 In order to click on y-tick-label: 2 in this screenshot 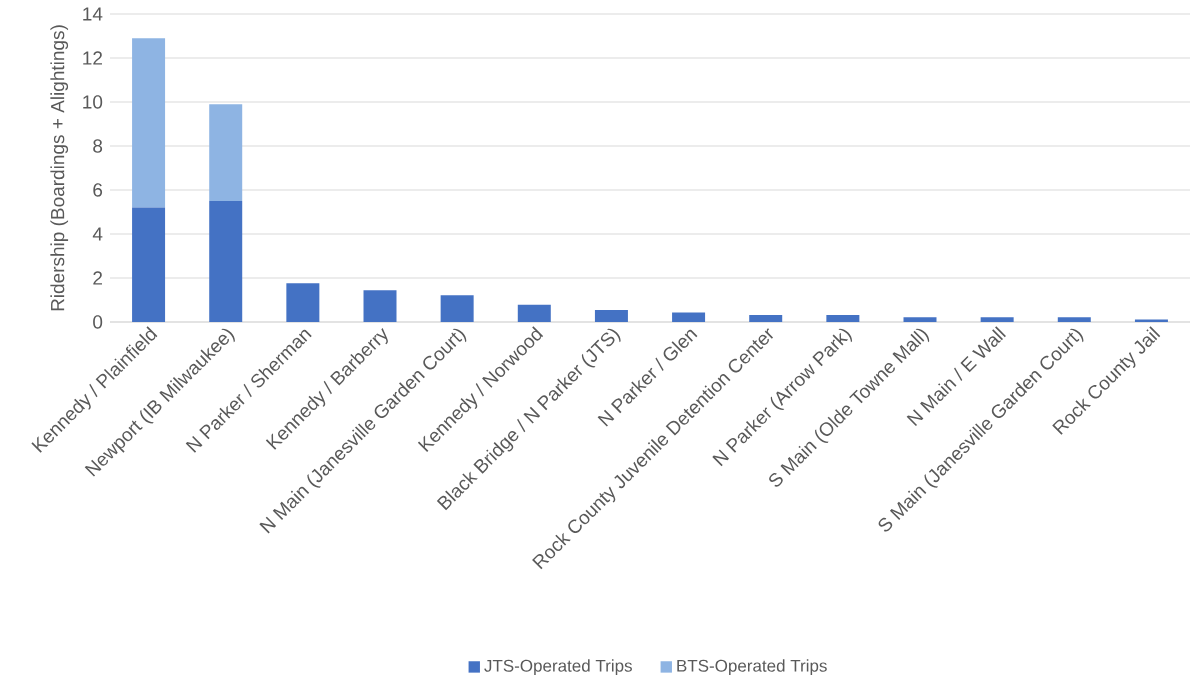, I will do `click(97, 278)`.